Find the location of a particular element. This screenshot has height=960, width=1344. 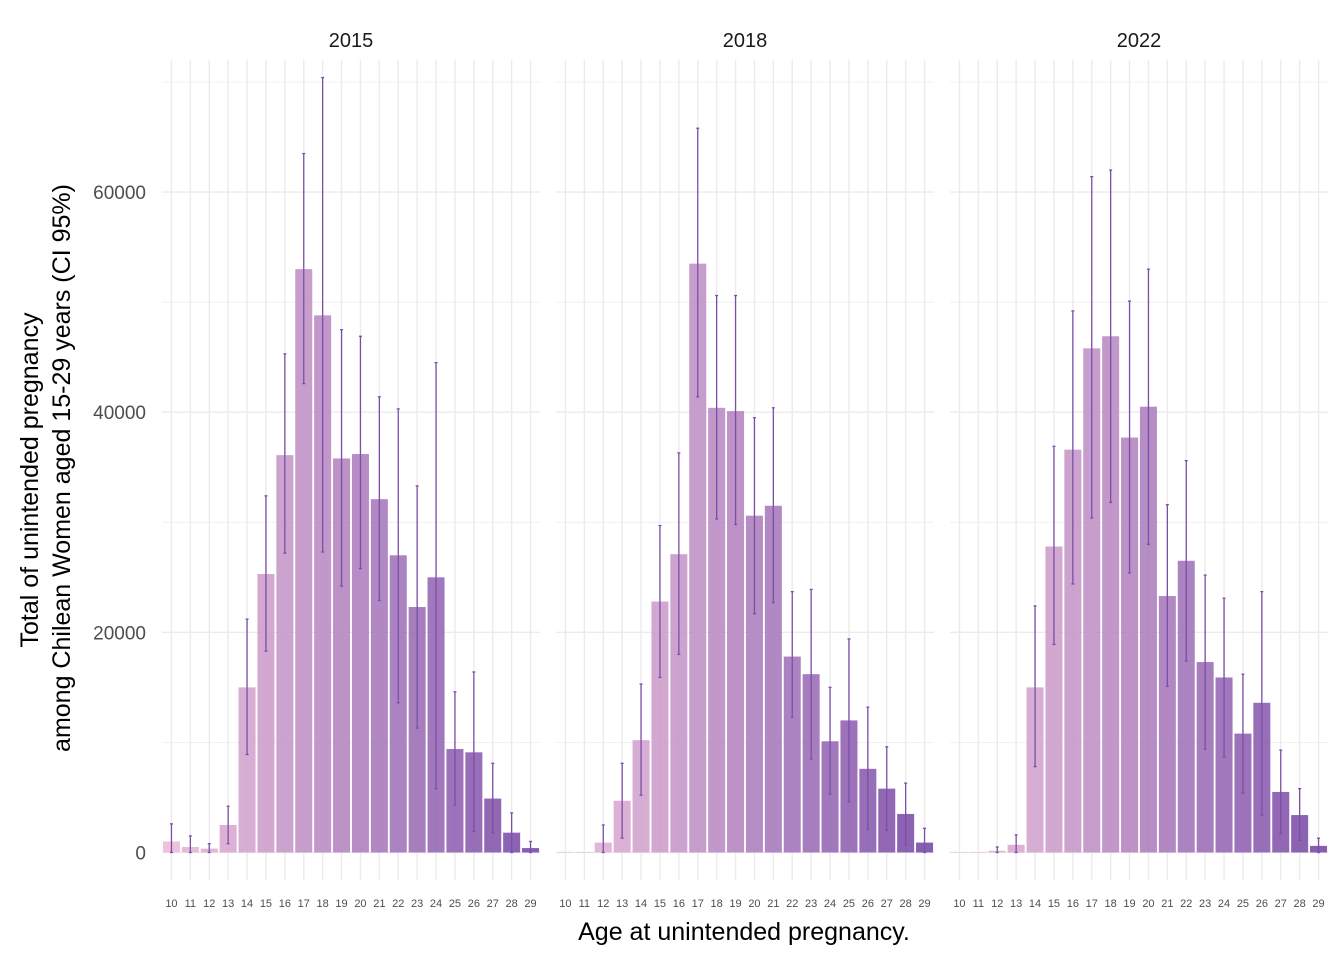

x-tick-label: 17 is located at coordinates (1092, 904).